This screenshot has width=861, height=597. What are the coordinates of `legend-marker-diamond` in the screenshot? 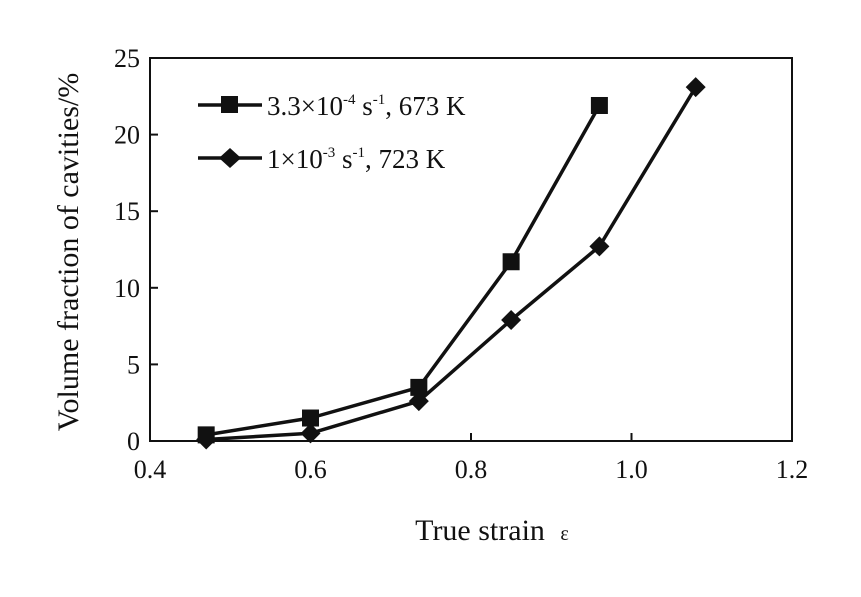 It's located at (230, 158).